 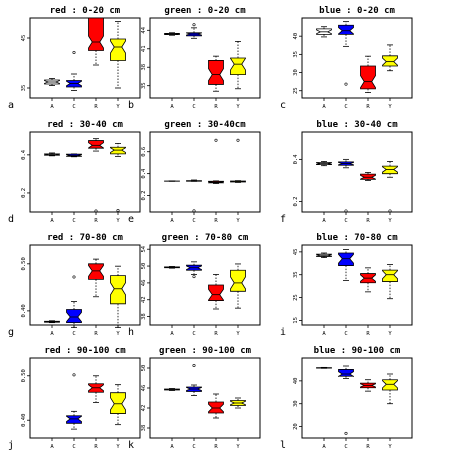 I want to click on panel-g: red : 70-80 cm 0.40 0.50 A C R Yg, so click(x=74, y=285).